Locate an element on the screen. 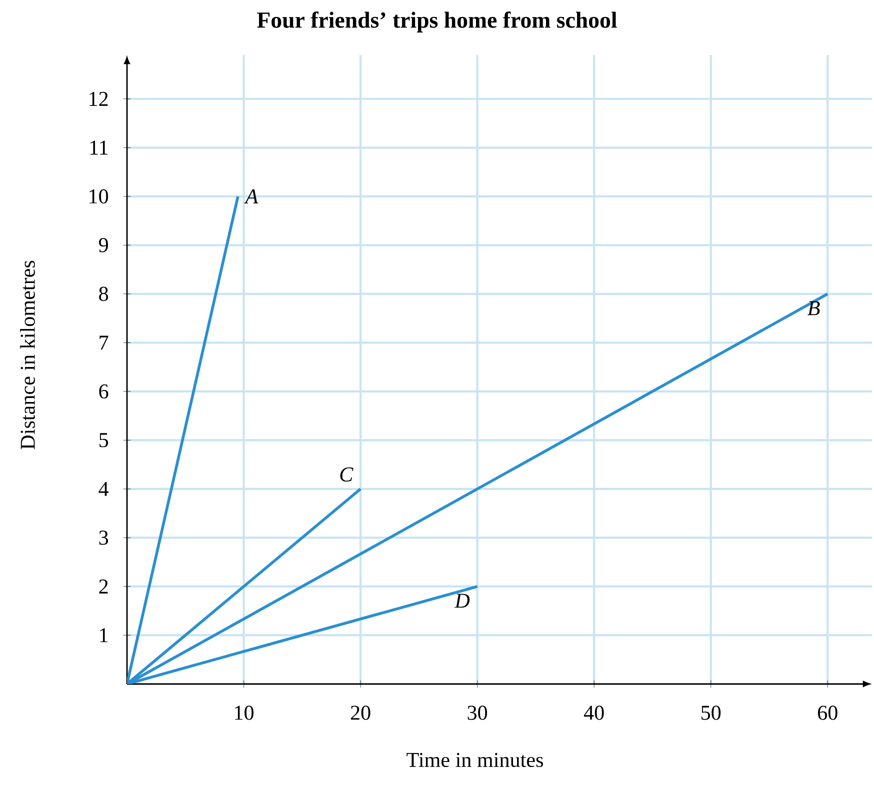 Image resolution: width=874 pixels, height=794 pixels. x-tick-label: 20 is located at coordinates (360, 713).